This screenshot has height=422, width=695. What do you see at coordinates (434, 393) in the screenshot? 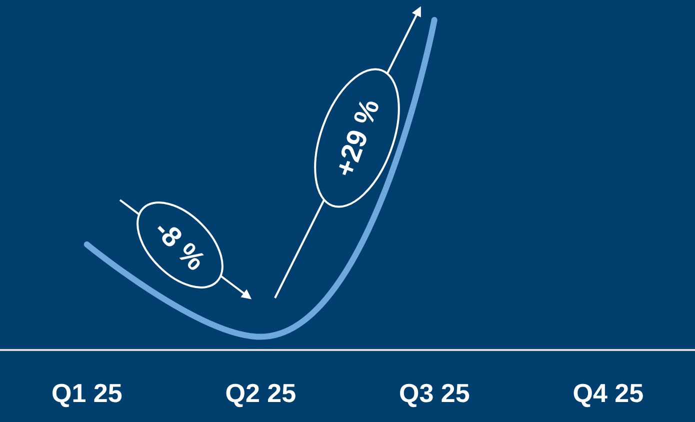
I see `x-tick-label: Q3 25` at bounding box center [434, 393].